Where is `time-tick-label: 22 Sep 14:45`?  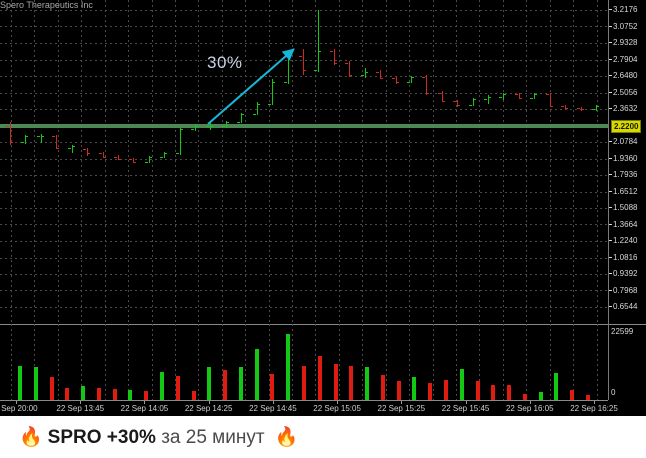
time-tick-label: 22 Sep 14:45 is located at coordinates (273, 408).